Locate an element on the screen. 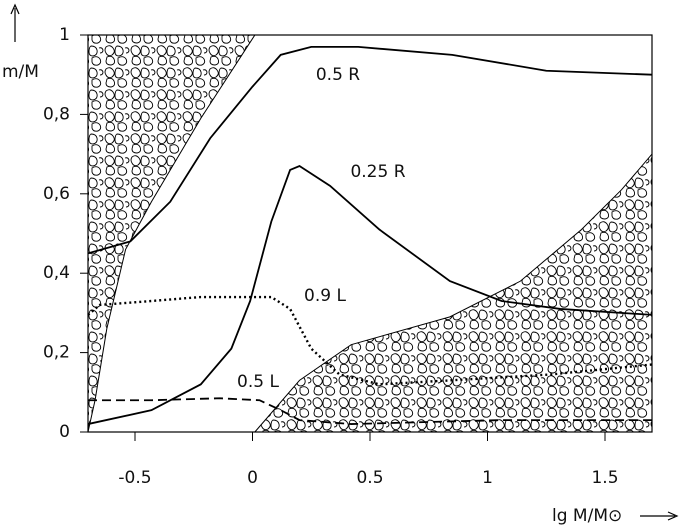 The image size is (685, 532). y-tick-label: 0,8 is located at coordinates (56, 114).